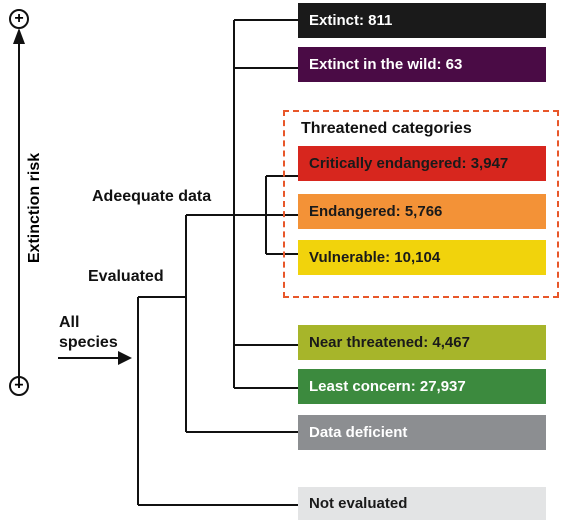  I want to click on category-critically-endangered: Critically endangered: 3,947, so click(422, 163).